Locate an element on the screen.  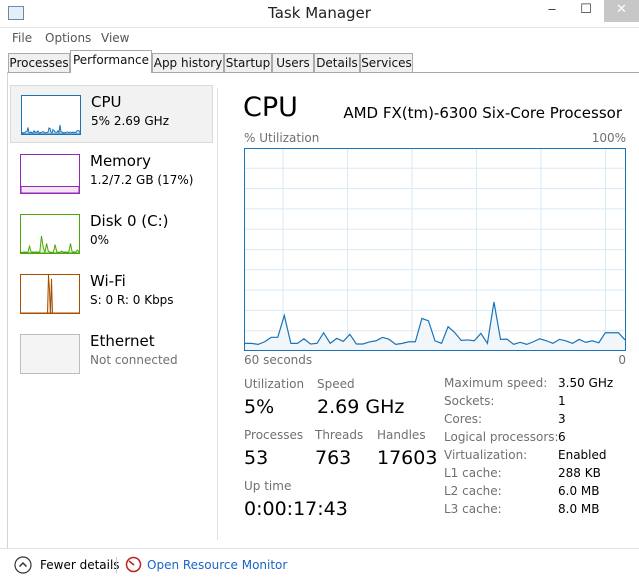
separator is located at coordinates (116, 565).